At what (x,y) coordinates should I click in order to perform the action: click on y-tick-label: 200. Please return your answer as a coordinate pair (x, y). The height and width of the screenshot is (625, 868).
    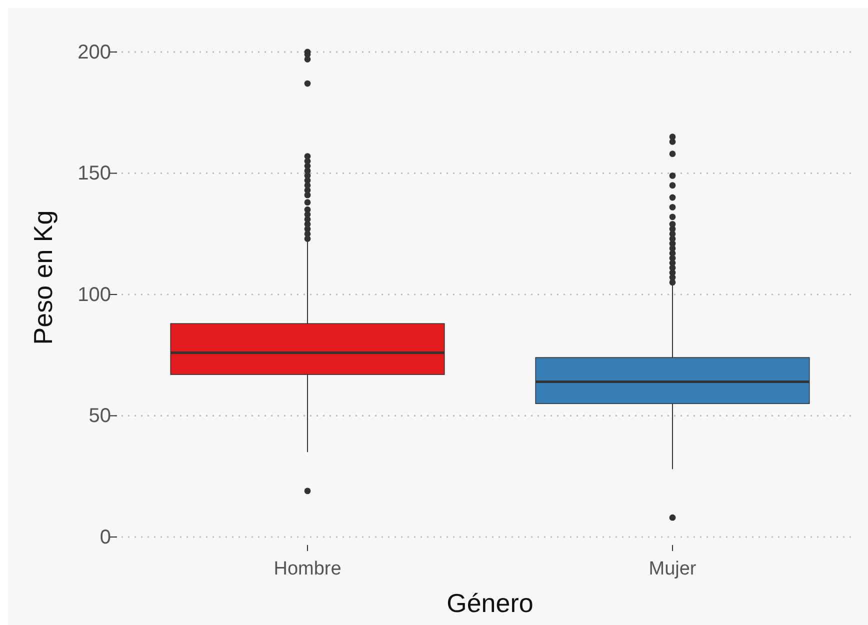
    Looking at the image, I should click on (94, 52).